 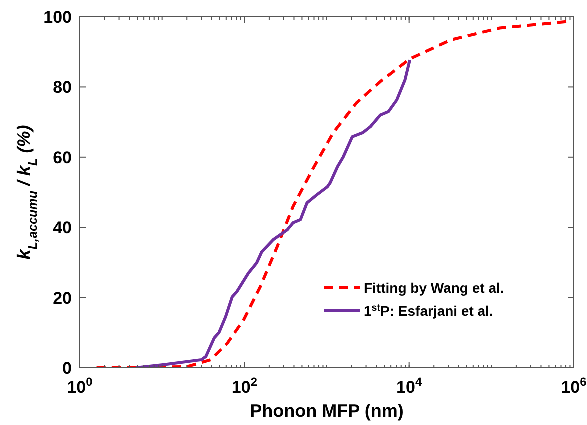 What do you see at coordinates (67, 368) in the screenshot?
I see `y-tick-label: 0` at bounding box center [67, 368].